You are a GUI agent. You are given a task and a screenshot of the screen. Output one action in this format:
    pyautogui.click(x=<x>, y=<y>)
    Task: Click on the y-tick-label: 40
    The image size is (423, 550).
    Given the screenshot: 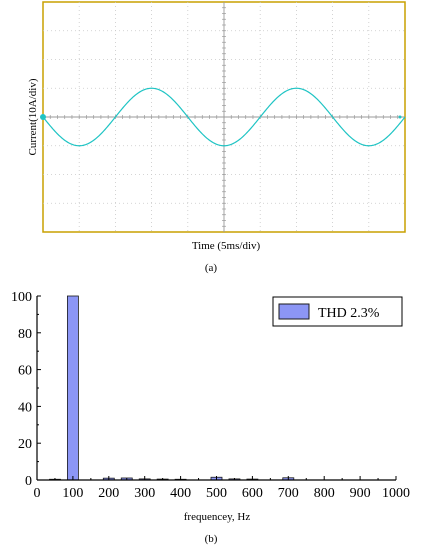 What is the action you would take?
    pyautogui.click(x=25, y=407)
    